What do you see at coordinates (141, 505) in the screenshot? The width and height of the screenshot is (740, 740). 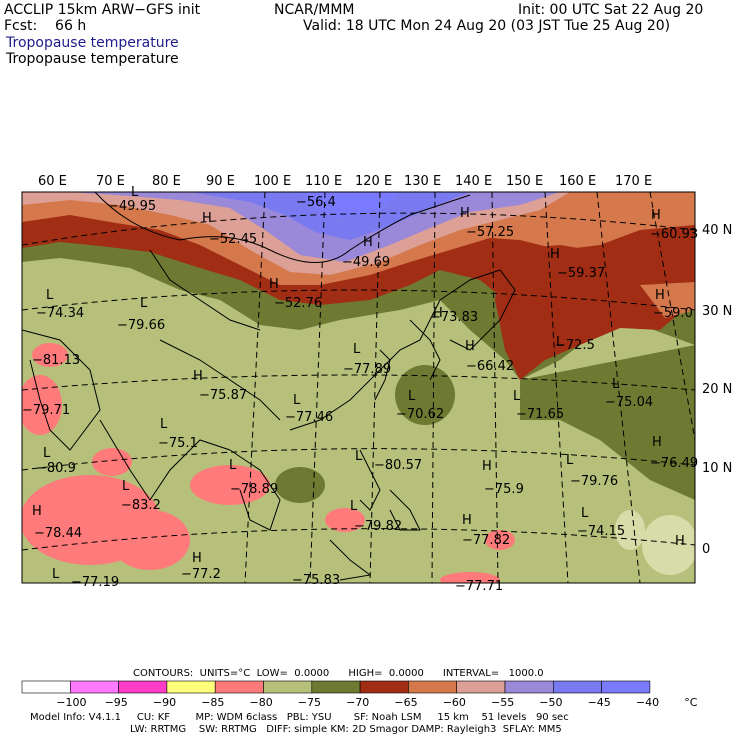 I see `extremum-value: −83.2` at bounding box center [141, 505].